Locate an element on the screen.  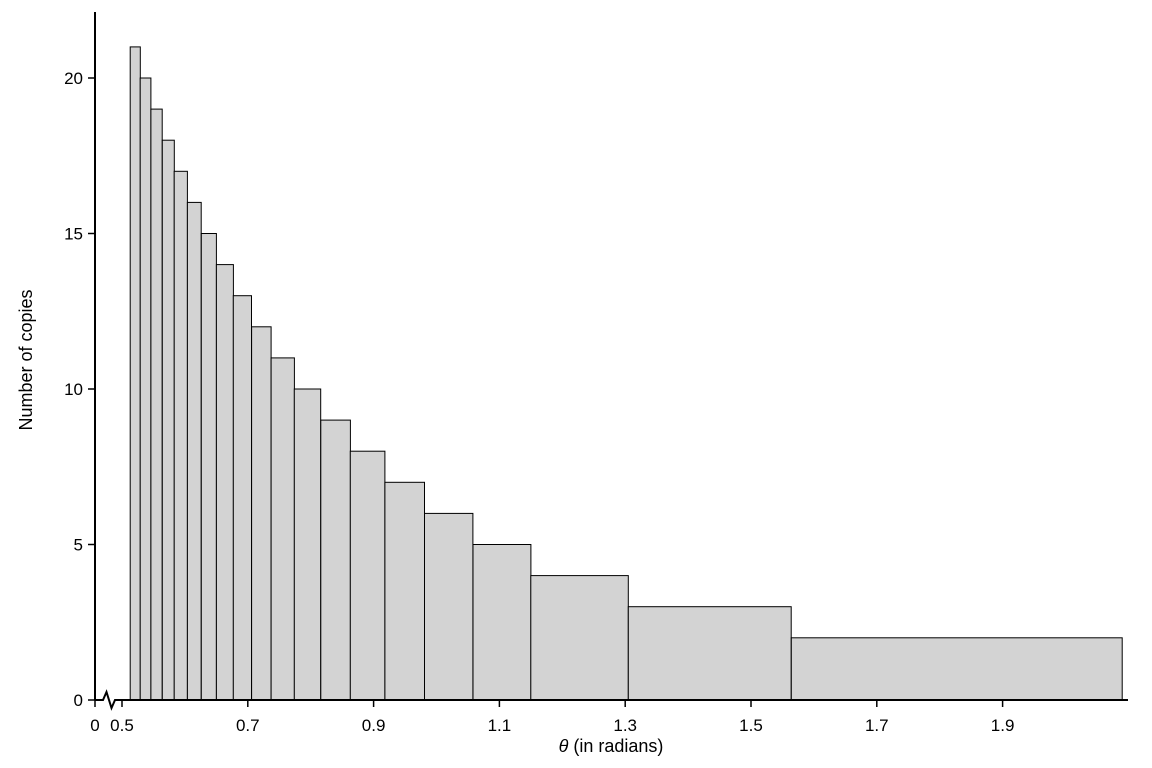
x-axis-title-rest: (in radians) is located at coordinates (618, 746).